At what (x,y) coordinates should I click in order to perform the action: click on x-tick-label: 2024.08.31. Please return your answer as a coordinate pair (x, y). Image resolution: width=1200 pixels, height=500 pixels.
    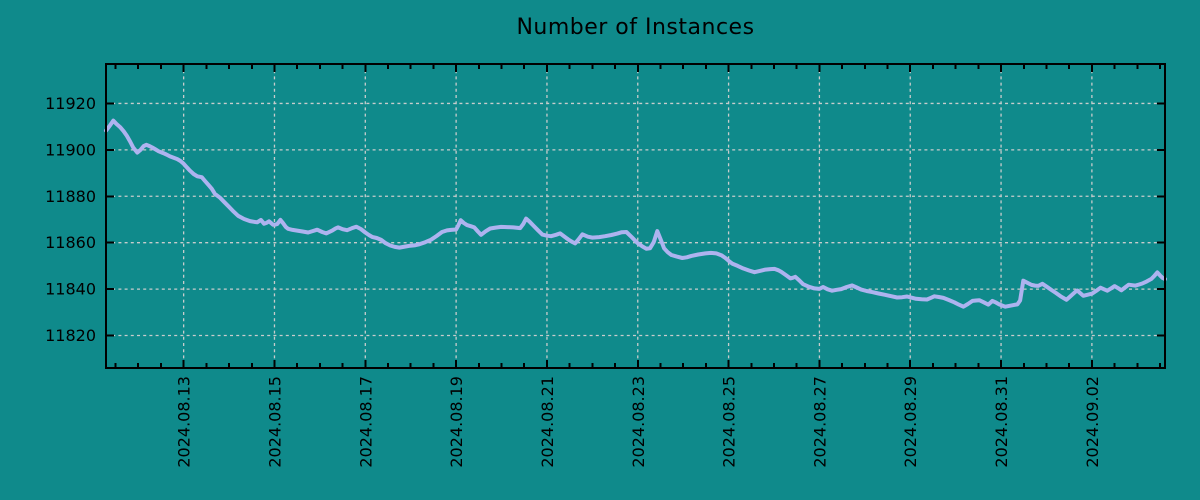
    Looking at the image, I should click on (1001, 422).